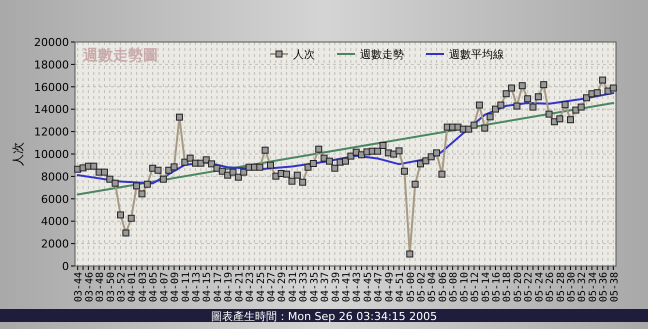  I want to click on x-tick-label: 05-00, so click(411, 287).